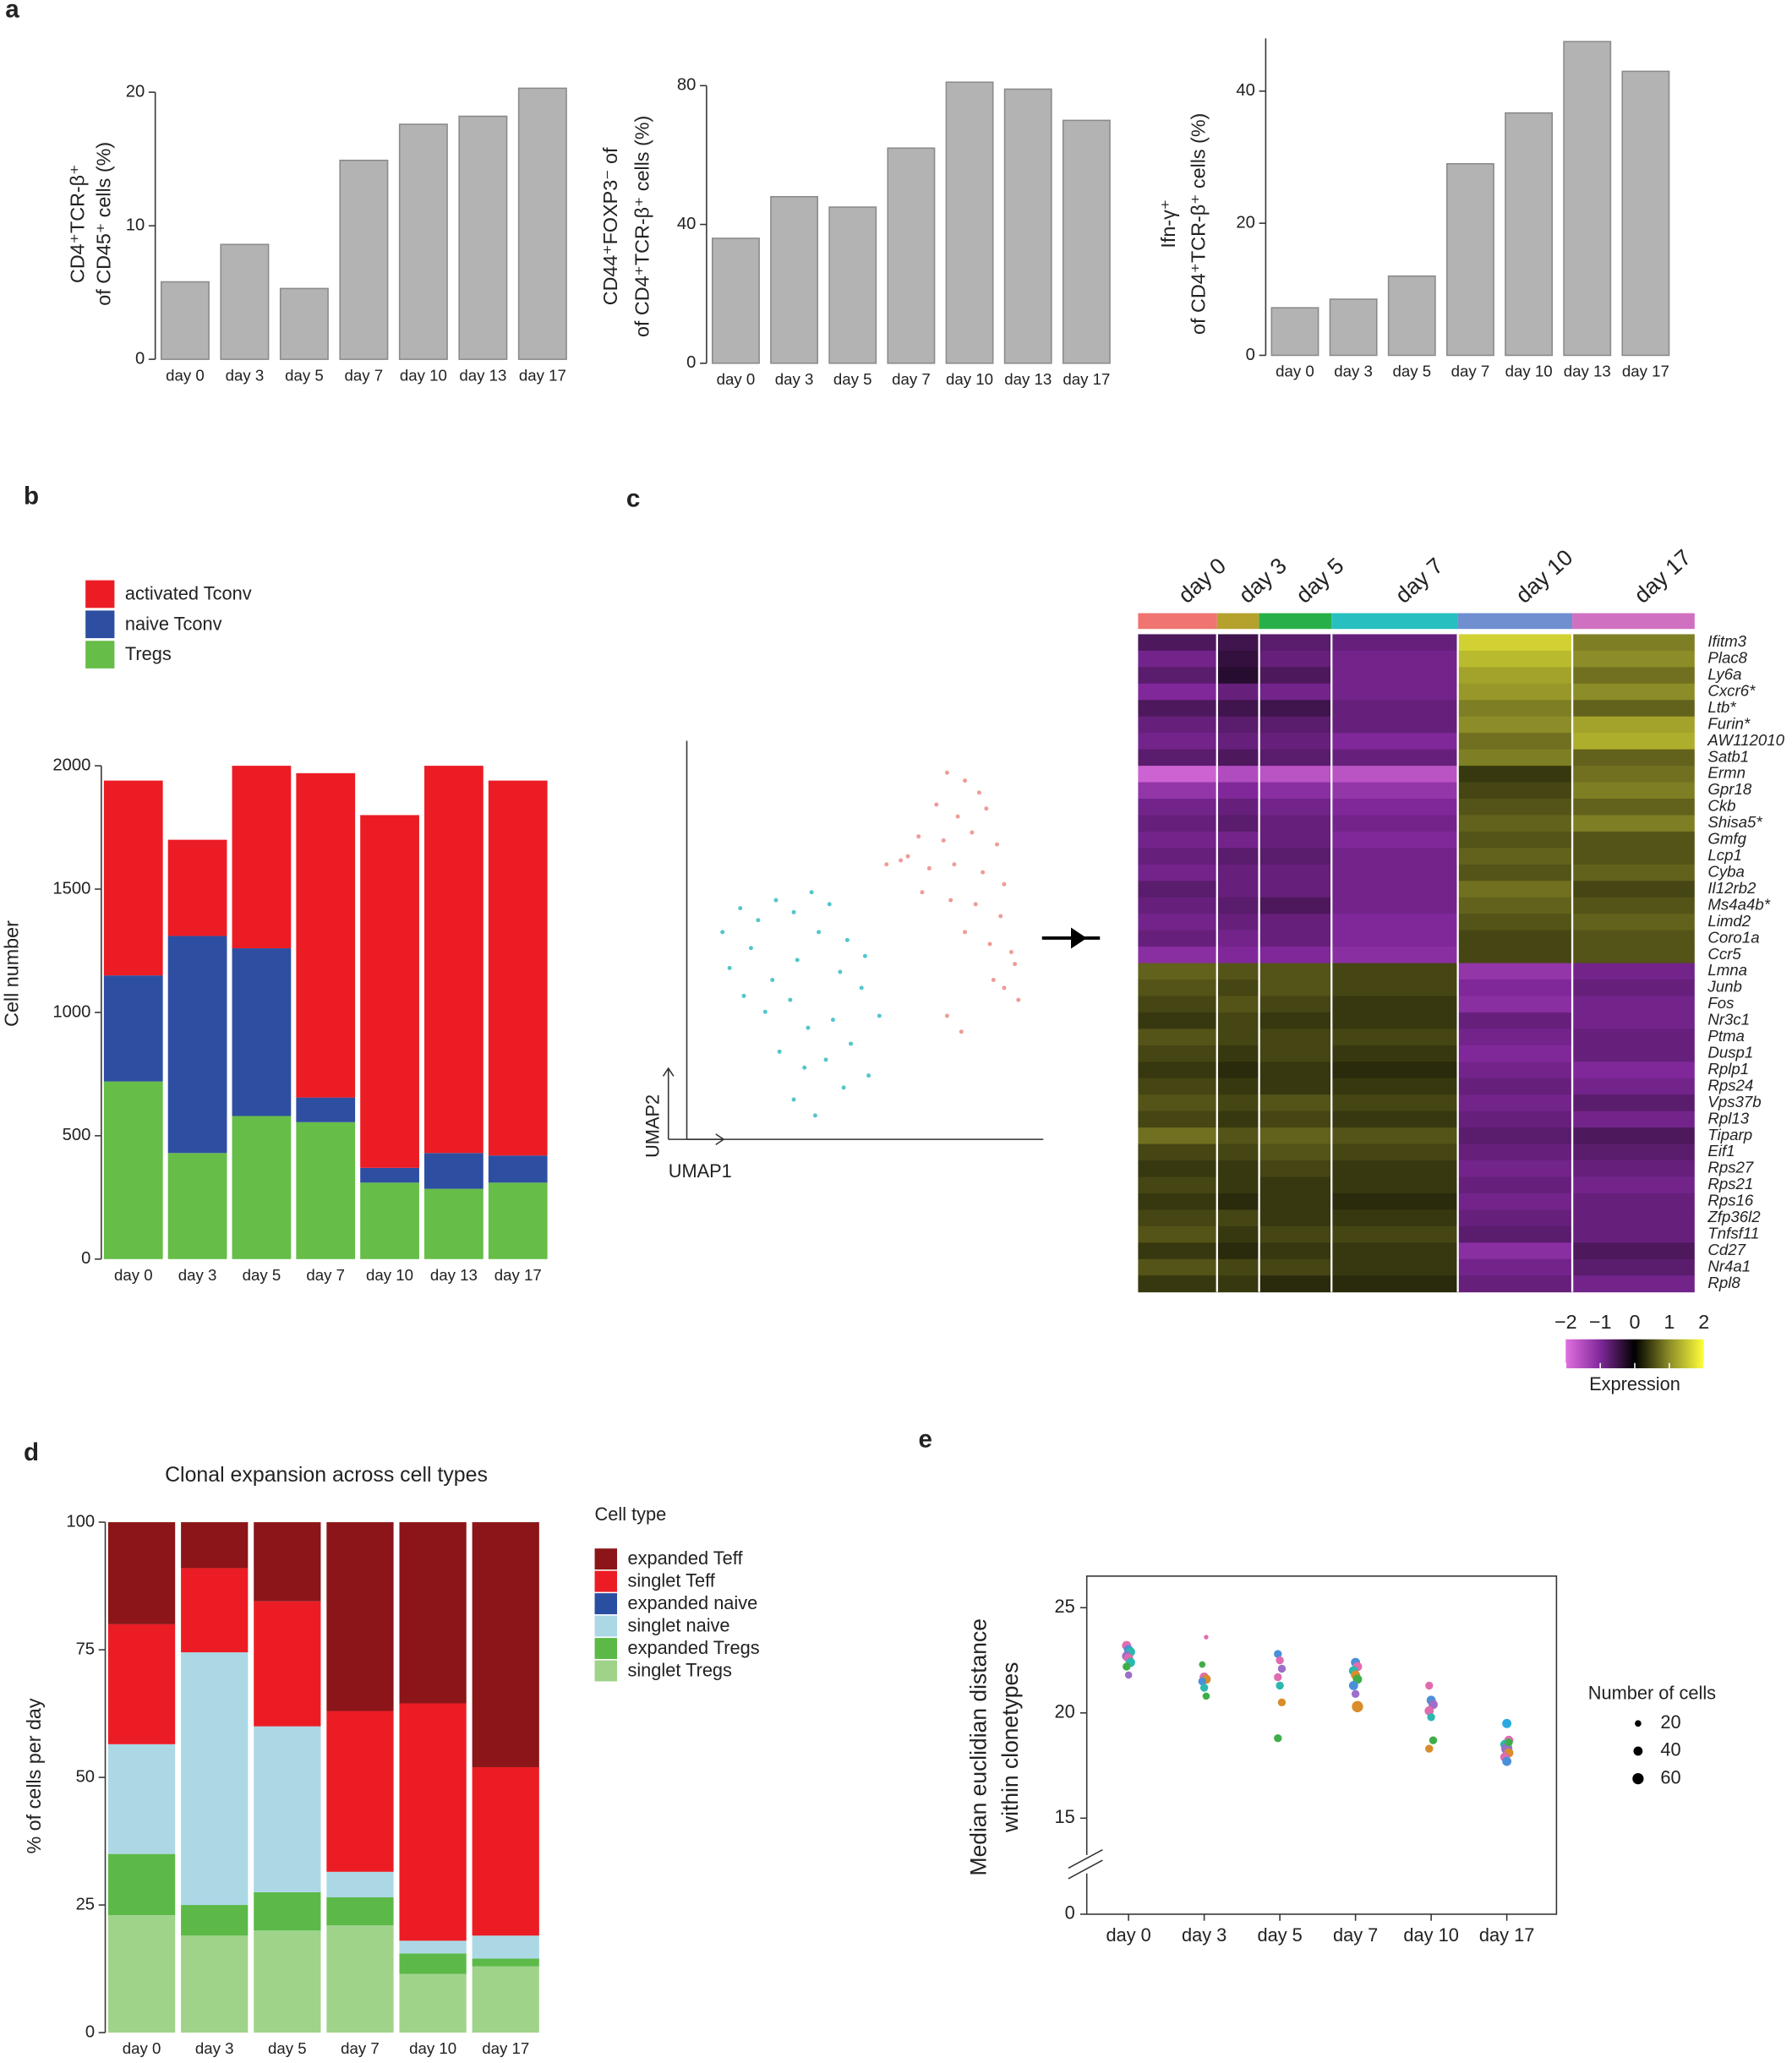 This screenshot has height=2063, width=1792. What do you see at coordinates (77, 1135) in the screenshot?
I see `y-tick-label: 500` at bounding box center [77, 1135].